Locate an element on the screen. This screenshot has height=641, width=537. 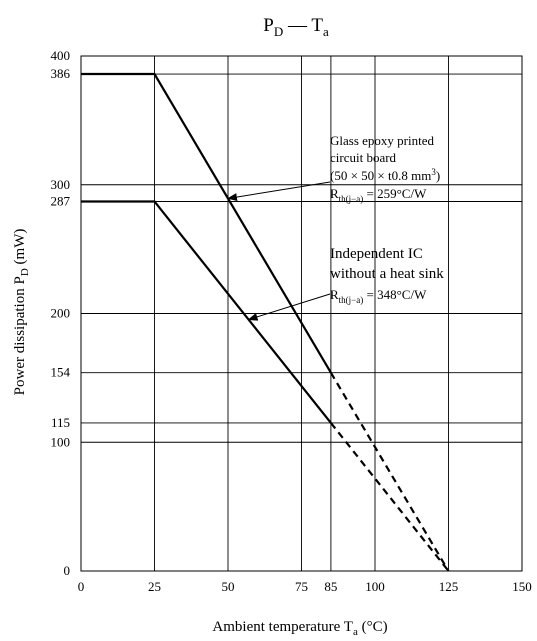
x-tick-label-0: 0 is located at coordinates (81, 586).